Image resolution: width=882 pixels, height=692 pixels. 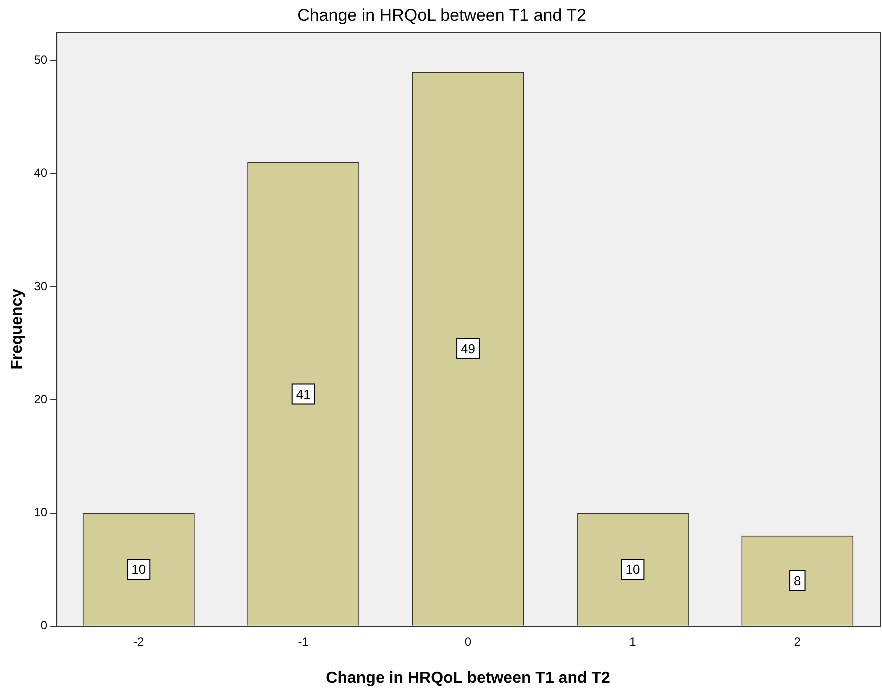 What do you see at coordinates (798, 580) in the screenshot?
I see `data-label: 8` at bounding box center [798, 580].